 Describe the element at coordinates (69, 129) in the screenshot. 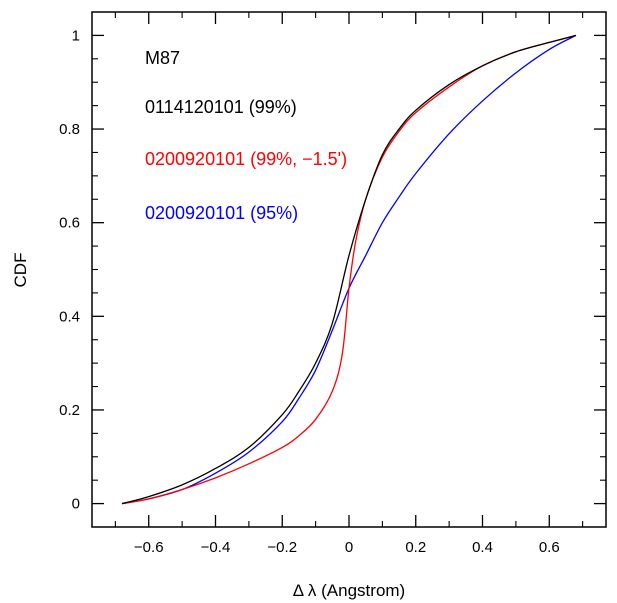

I see `y-tick-label: 0.8` at that location.